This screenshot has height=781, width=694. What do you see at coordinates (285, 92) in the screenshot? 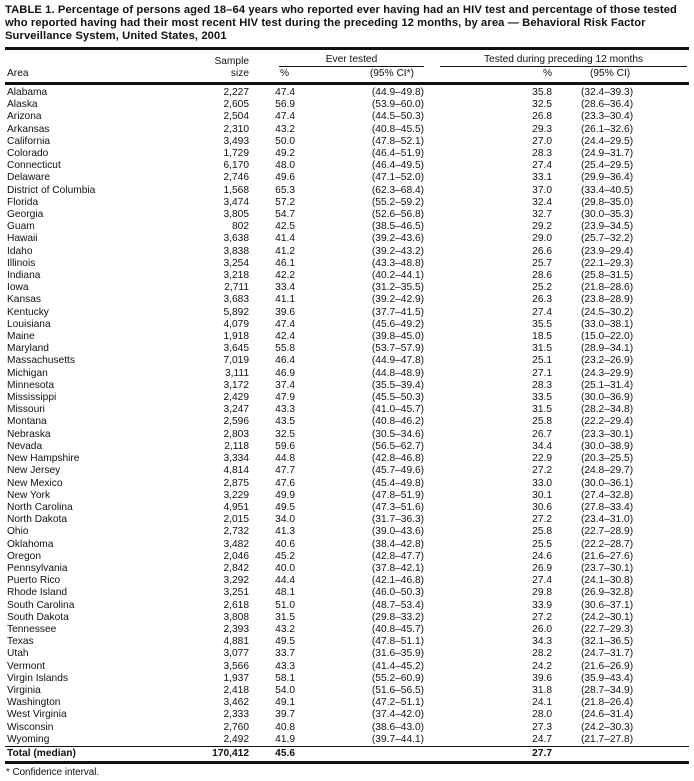
I see `ever-tested-pct-cell: 47.4` at bounding box center [285, 92].